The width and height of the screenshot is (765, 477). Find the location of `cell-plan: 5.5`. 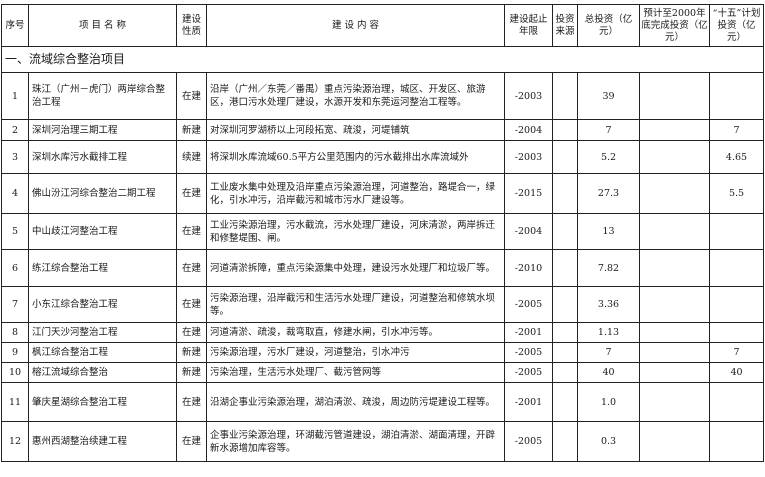

cell-plan: 5.5 is located at coordinates (736, 193).